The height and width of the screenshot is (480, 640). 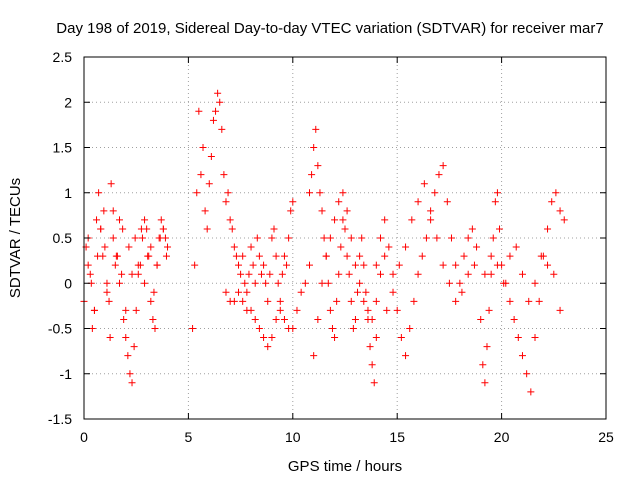 I want to click on y-tick-label: -0.5, so click(x=60, y=329).